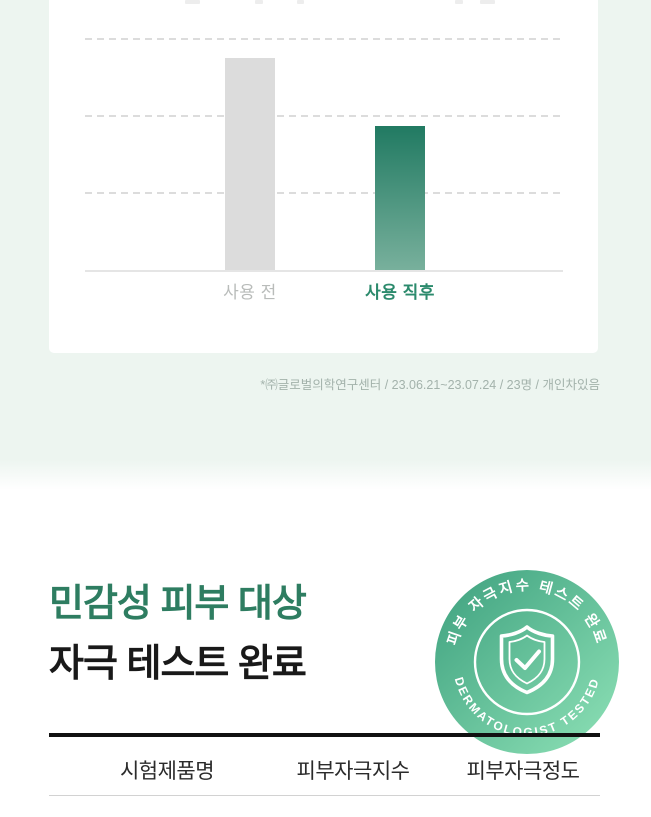 The image size is (651, 817). Describe the element at coordinates (353, 771) in the screenshot. I see `table-header-irritation-index: 피부자극지수` at that location.